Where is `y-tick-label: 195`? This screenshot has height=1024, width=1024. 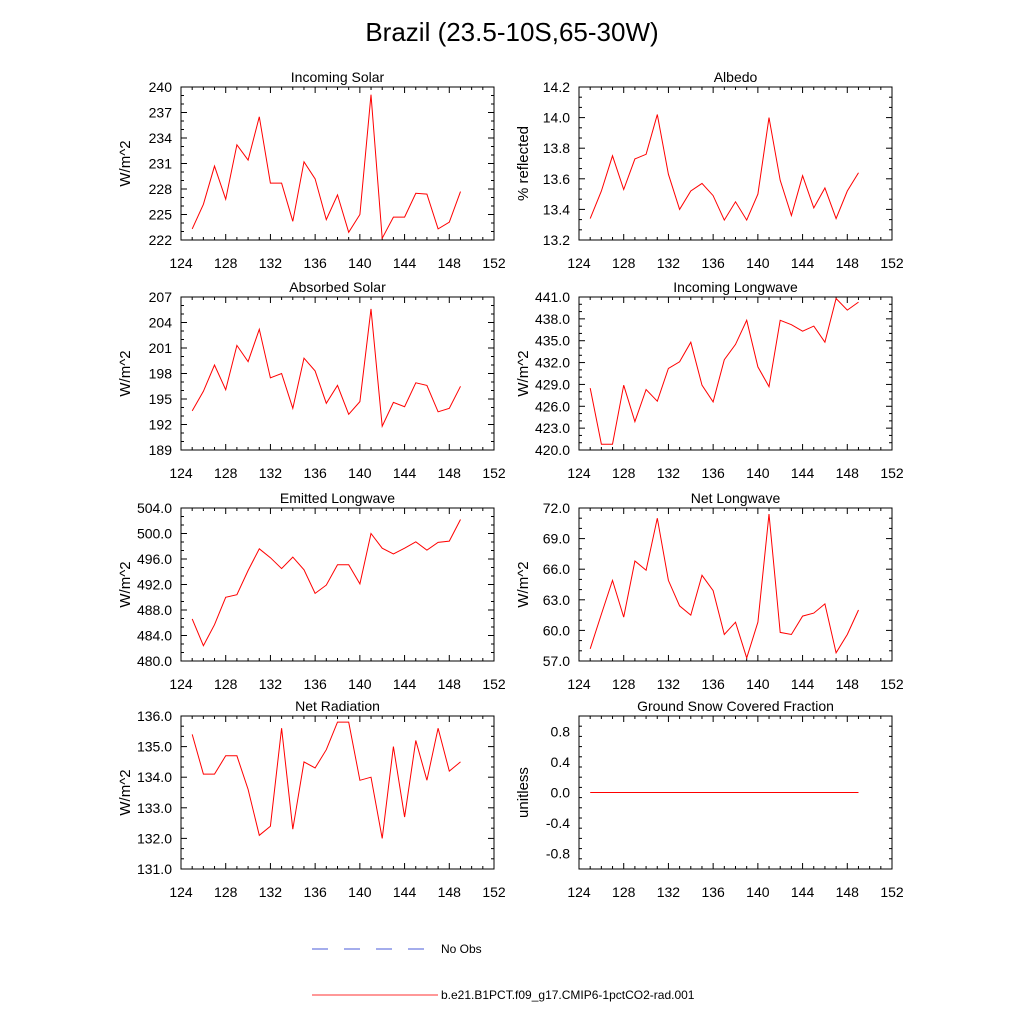
y-tick-label: 195 is located at coordinates (161, 399).